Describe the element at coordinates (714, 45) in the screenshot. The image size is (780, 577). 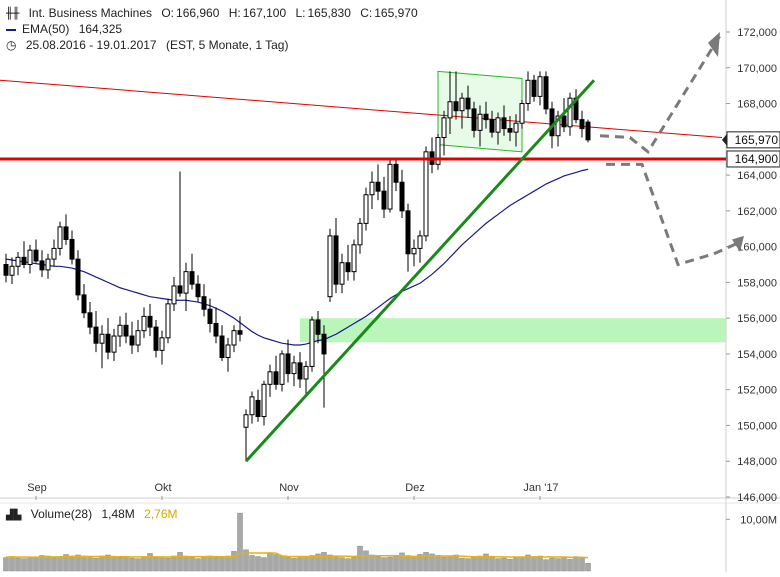
I see `bullish-arrow-head` at that location.